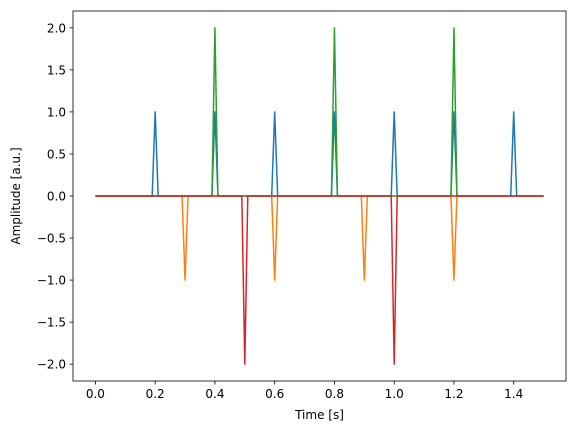 The width and height of the screenshot is (578, 432). I want to click on y-axis-label: Amplitude [a.u.], so click(16, 195).